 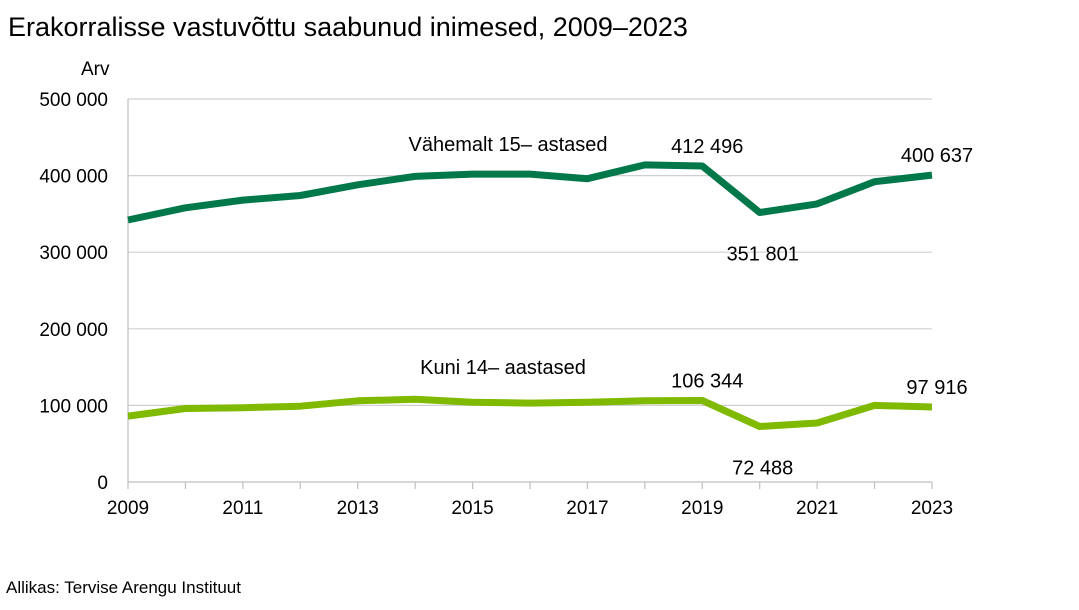 What do you see at coordinates (762, 468) in the screenshot?
I see `data-label: 72 488` at bounding box center [762, 468].